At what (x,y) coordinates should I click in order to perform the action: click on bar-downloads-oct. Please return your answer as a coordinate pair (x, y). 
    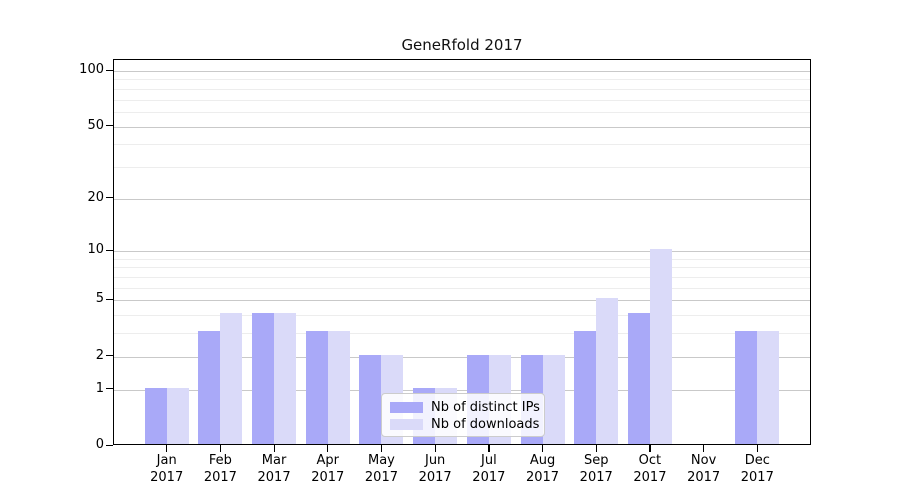
    Looking at the image, I should click on (660, 346).